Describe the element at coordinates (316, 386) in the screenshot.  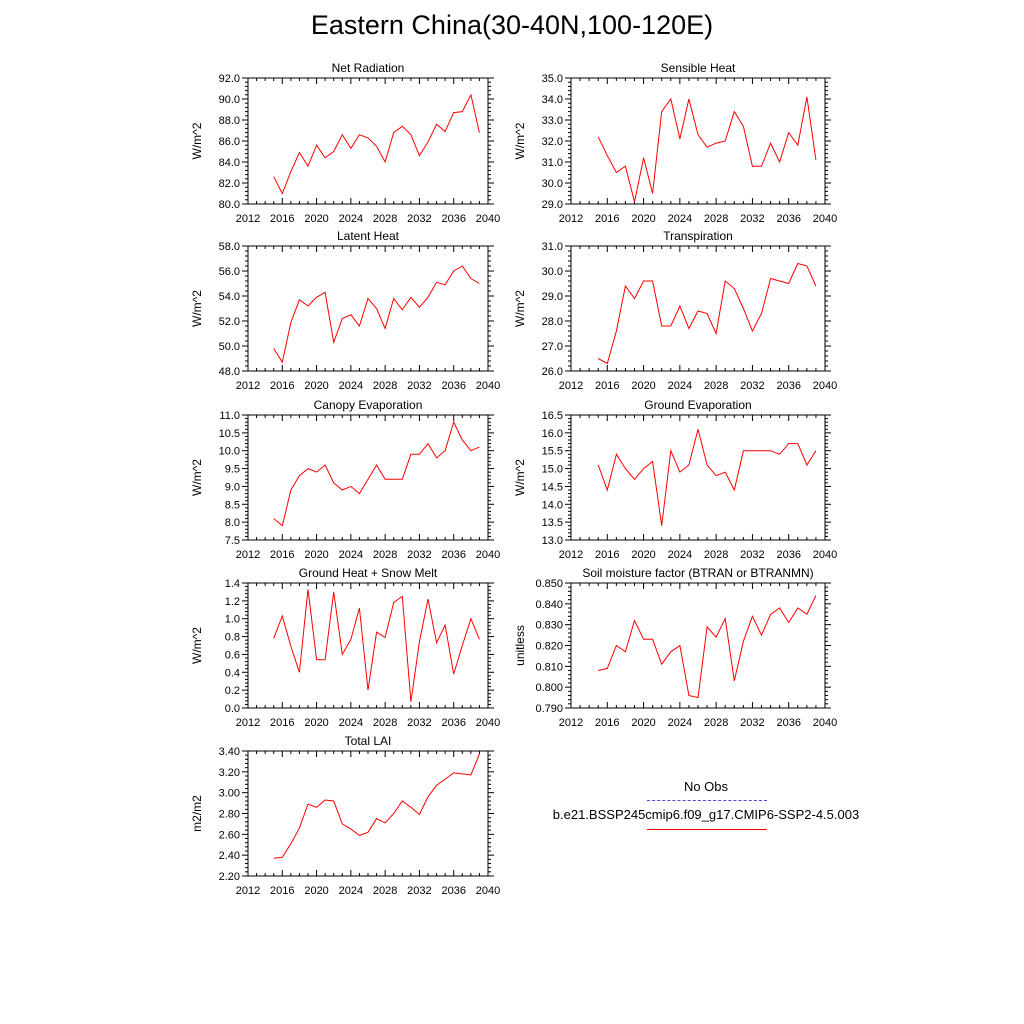
I see `panel-3-xtick-label: 2020` at that location.